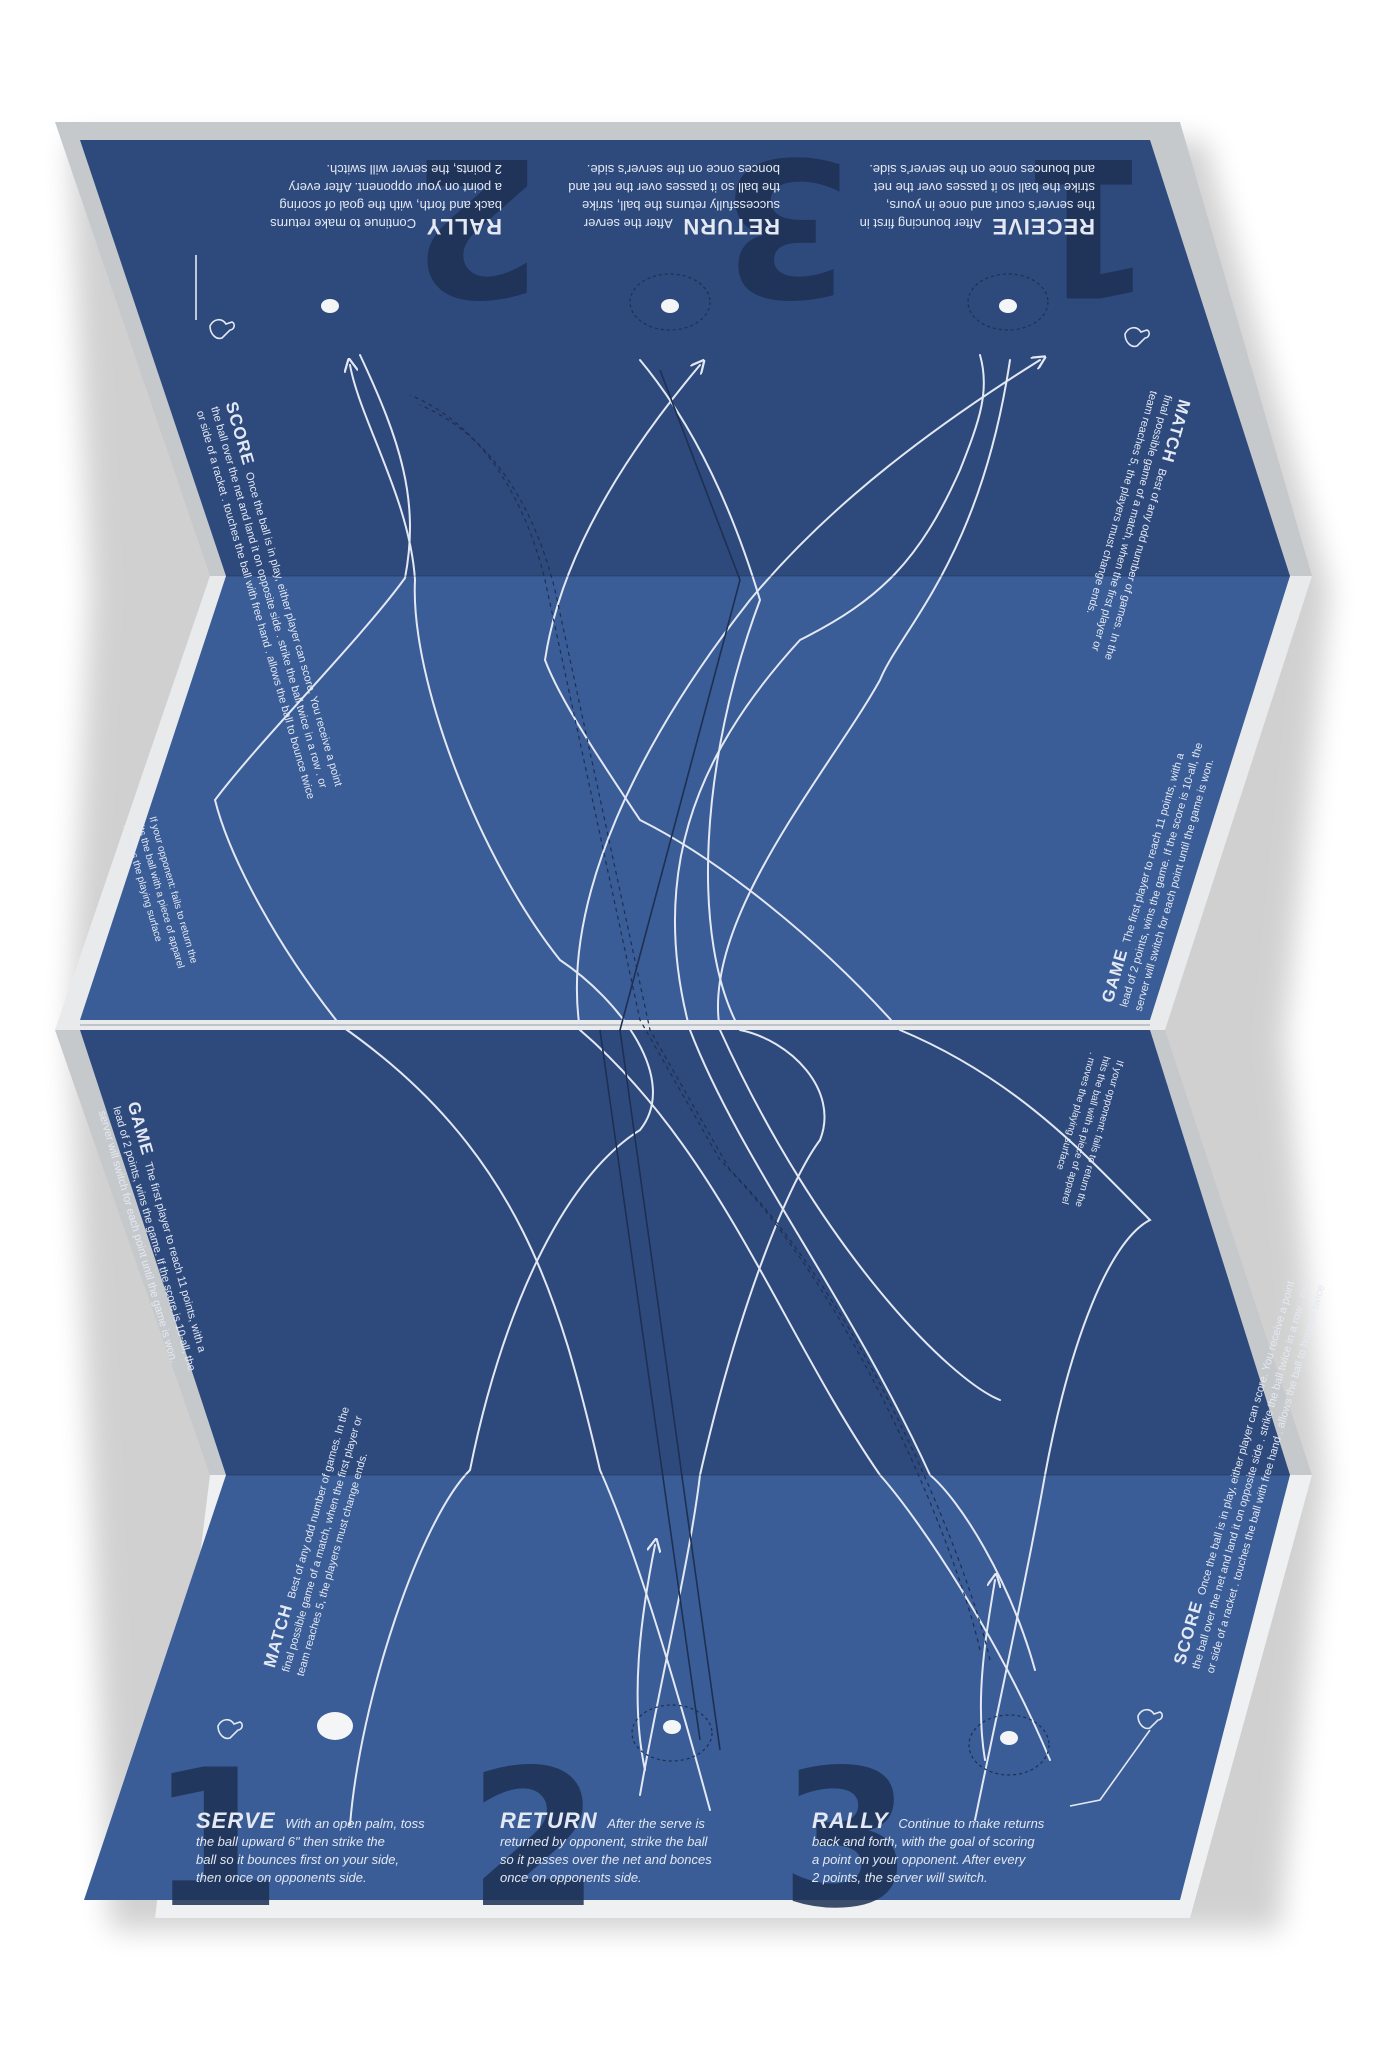 The height and width of the screenshot is (2065, 1377). What do you see at coordinates (683, 169) in the screenshot?
I see `top-return-text-4: bonces once on the server's side.` at bounding box center [683, 169].